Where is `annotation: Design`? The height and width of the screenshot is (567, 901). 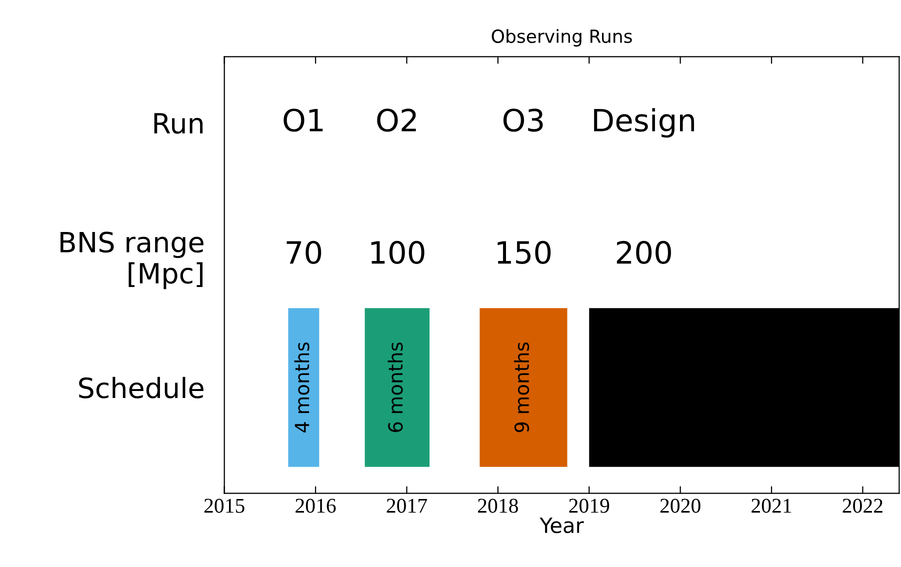 annotation: Design is located at coordinates (644, 123).